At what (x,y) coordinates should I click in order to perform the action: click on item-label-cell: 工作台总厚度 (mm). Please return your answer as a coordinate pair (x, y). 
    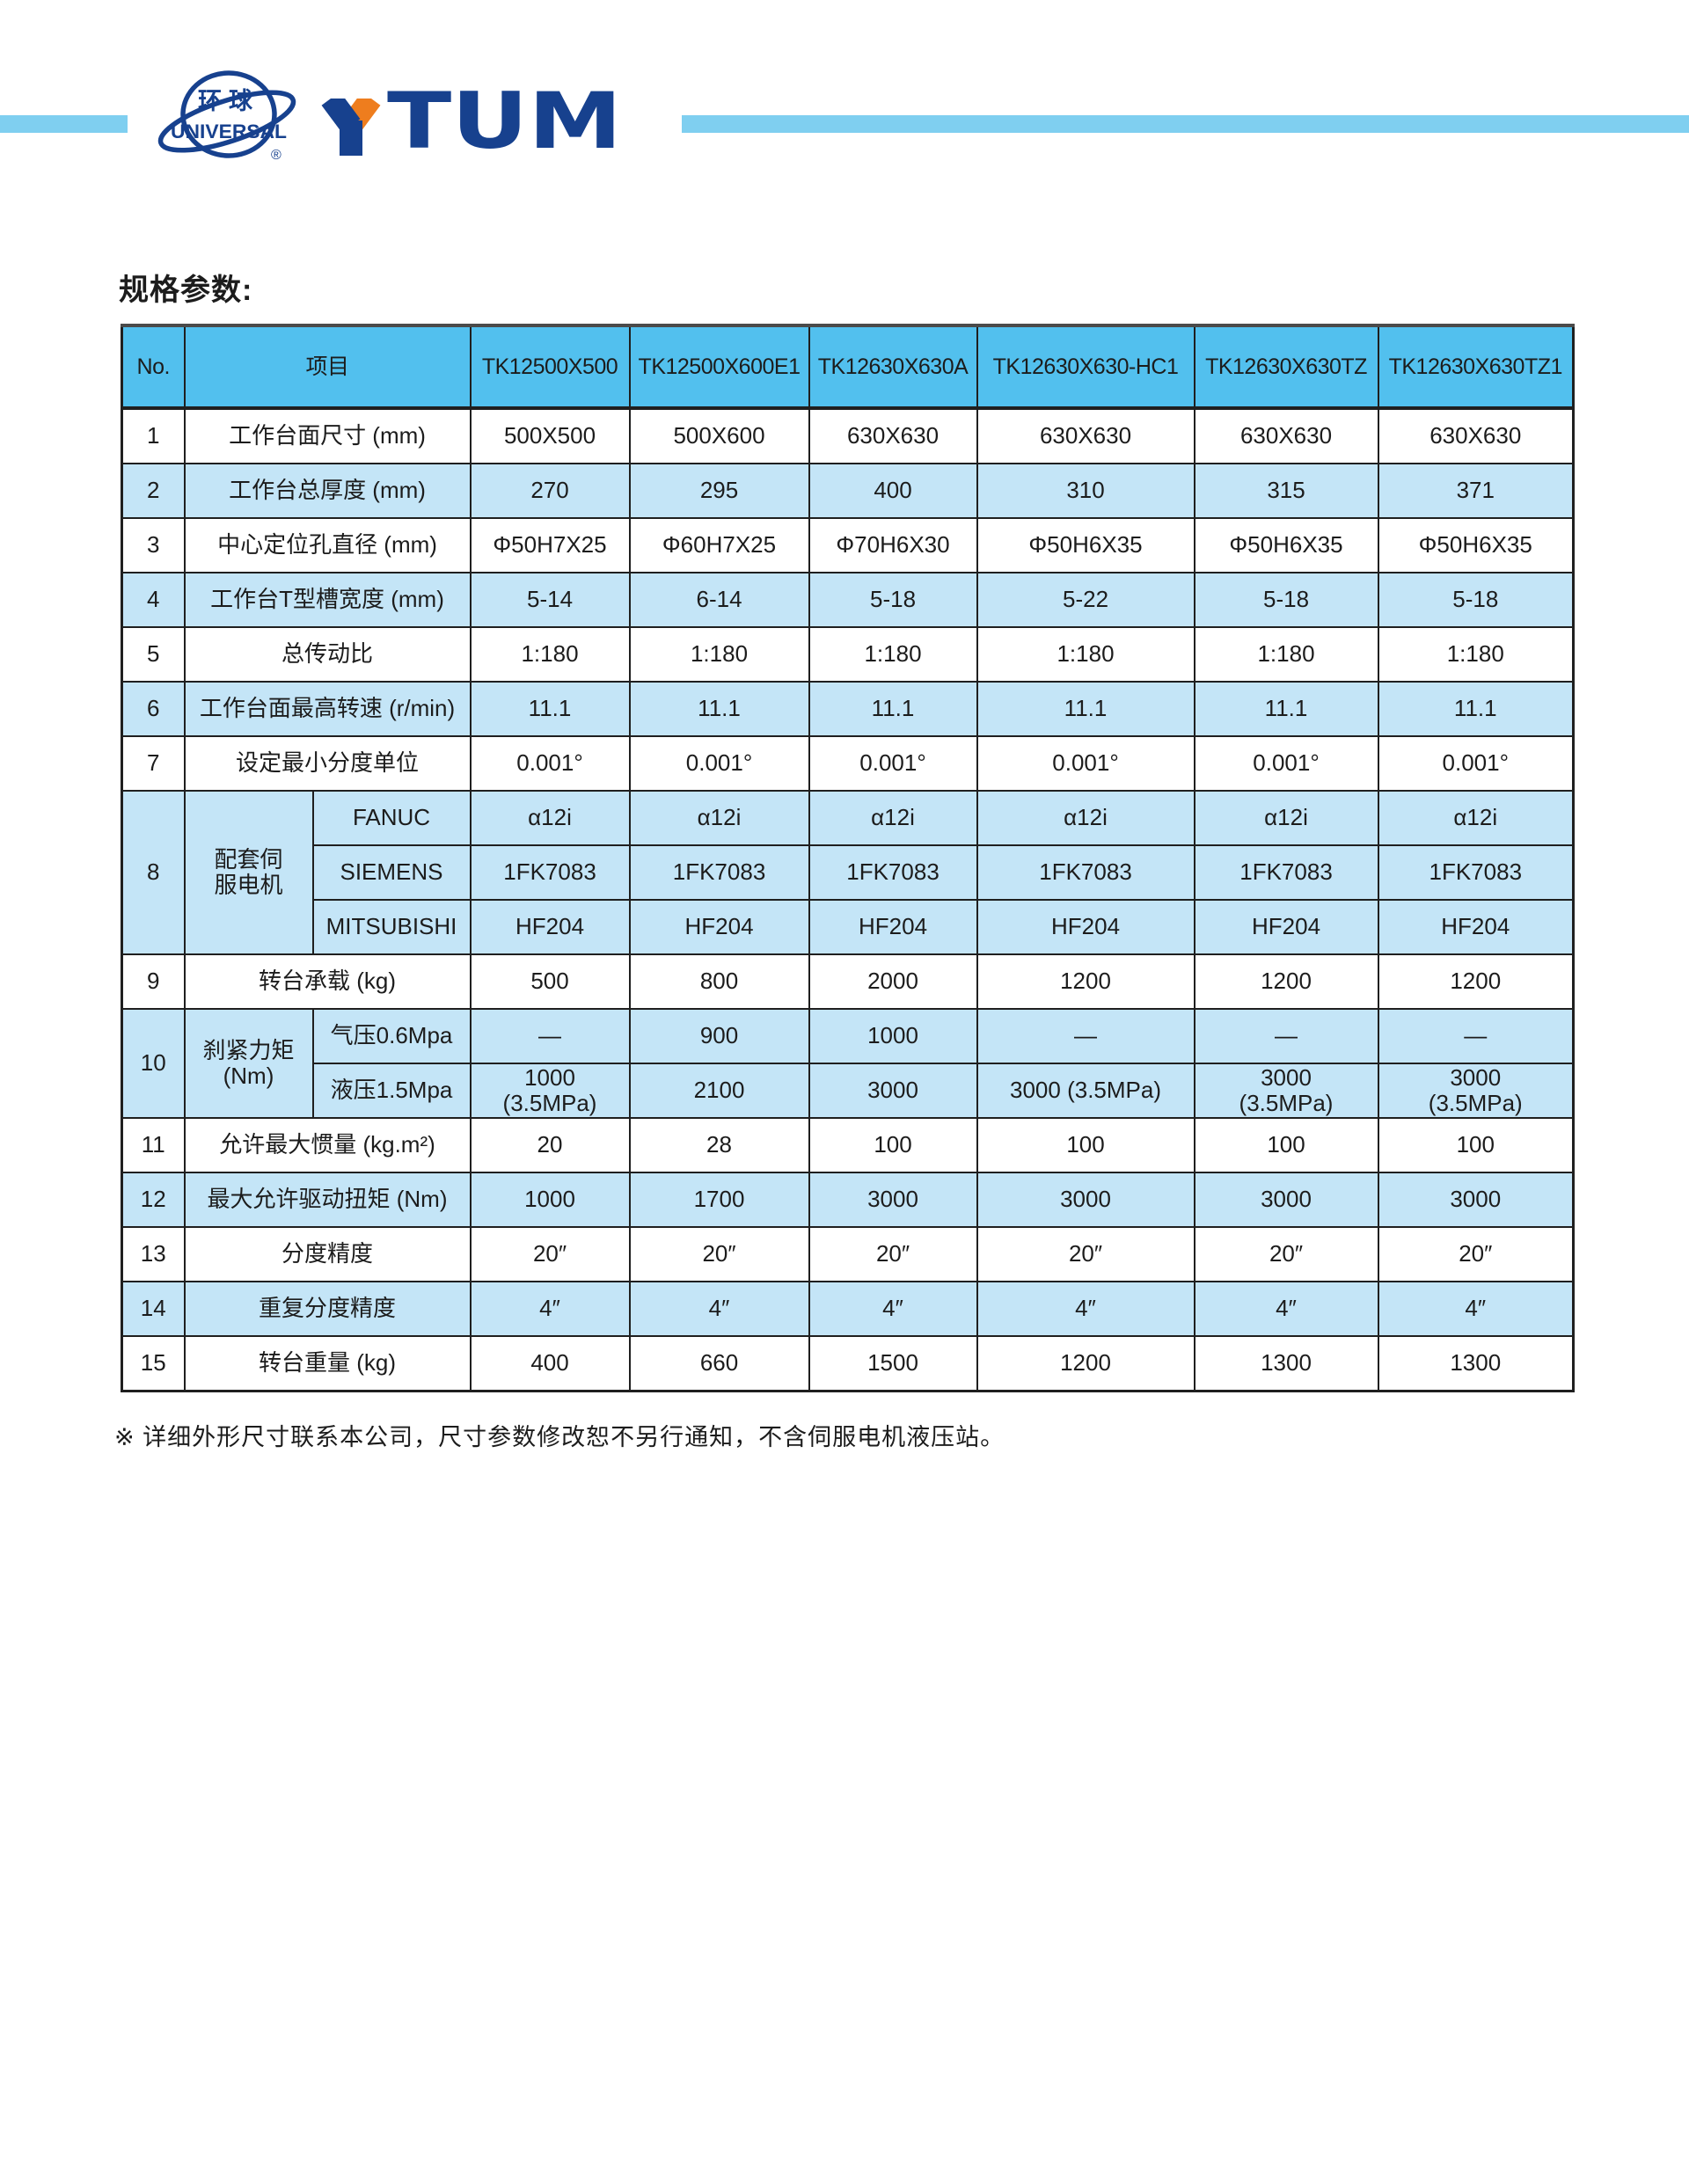
    Looking at the image, I should click on (327, 491).